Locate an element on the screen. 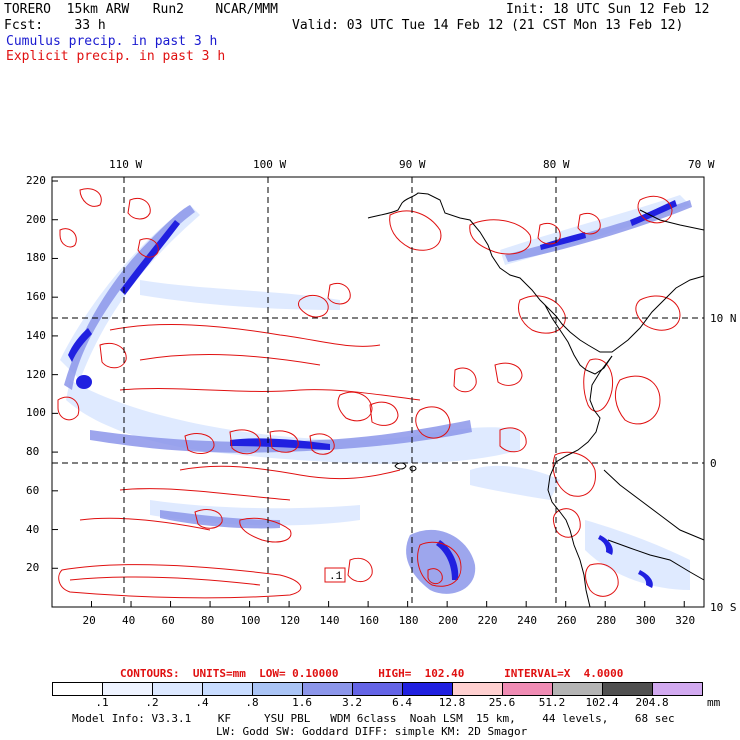  colorbar-label: 51.2 is located at coordinates (552, 702).